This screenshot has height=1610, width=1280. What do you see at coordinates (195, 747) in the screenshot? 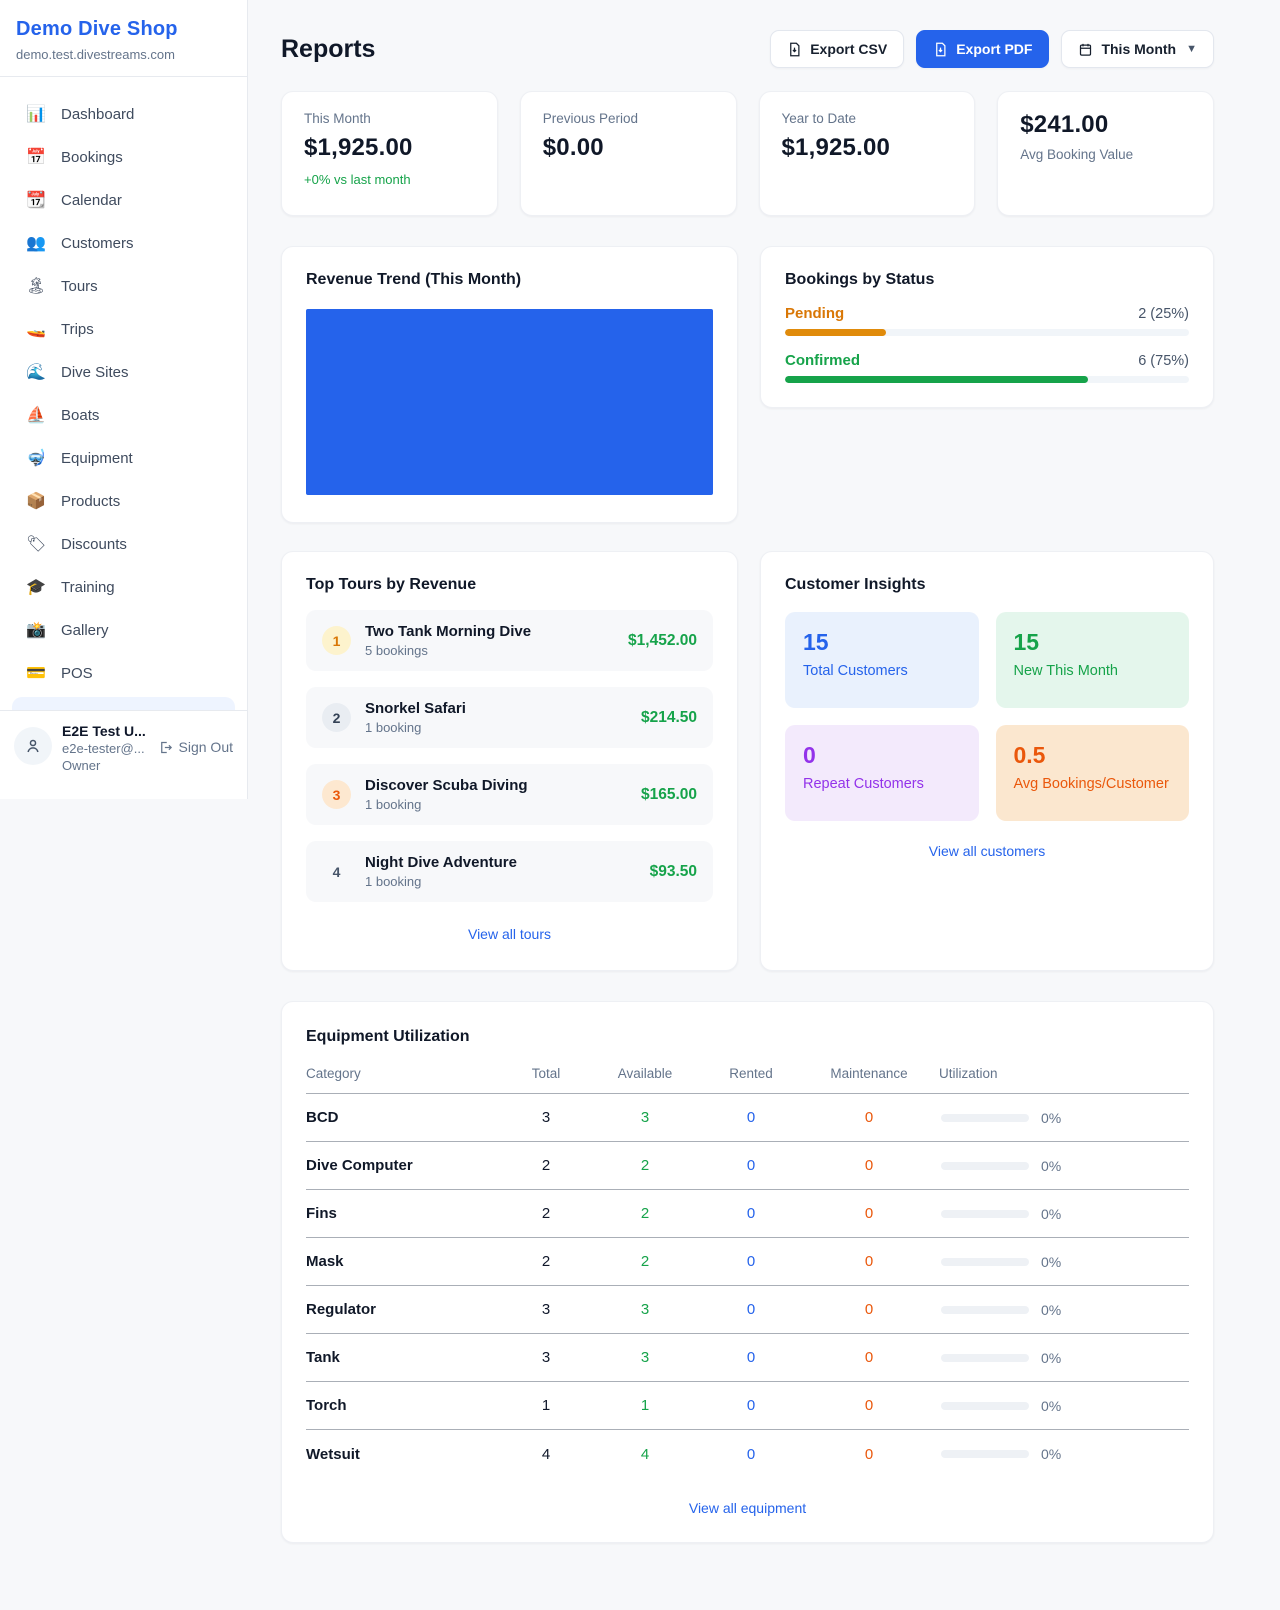
I see `sign-out-button: Sign Out` at bounding box center [195, 747].